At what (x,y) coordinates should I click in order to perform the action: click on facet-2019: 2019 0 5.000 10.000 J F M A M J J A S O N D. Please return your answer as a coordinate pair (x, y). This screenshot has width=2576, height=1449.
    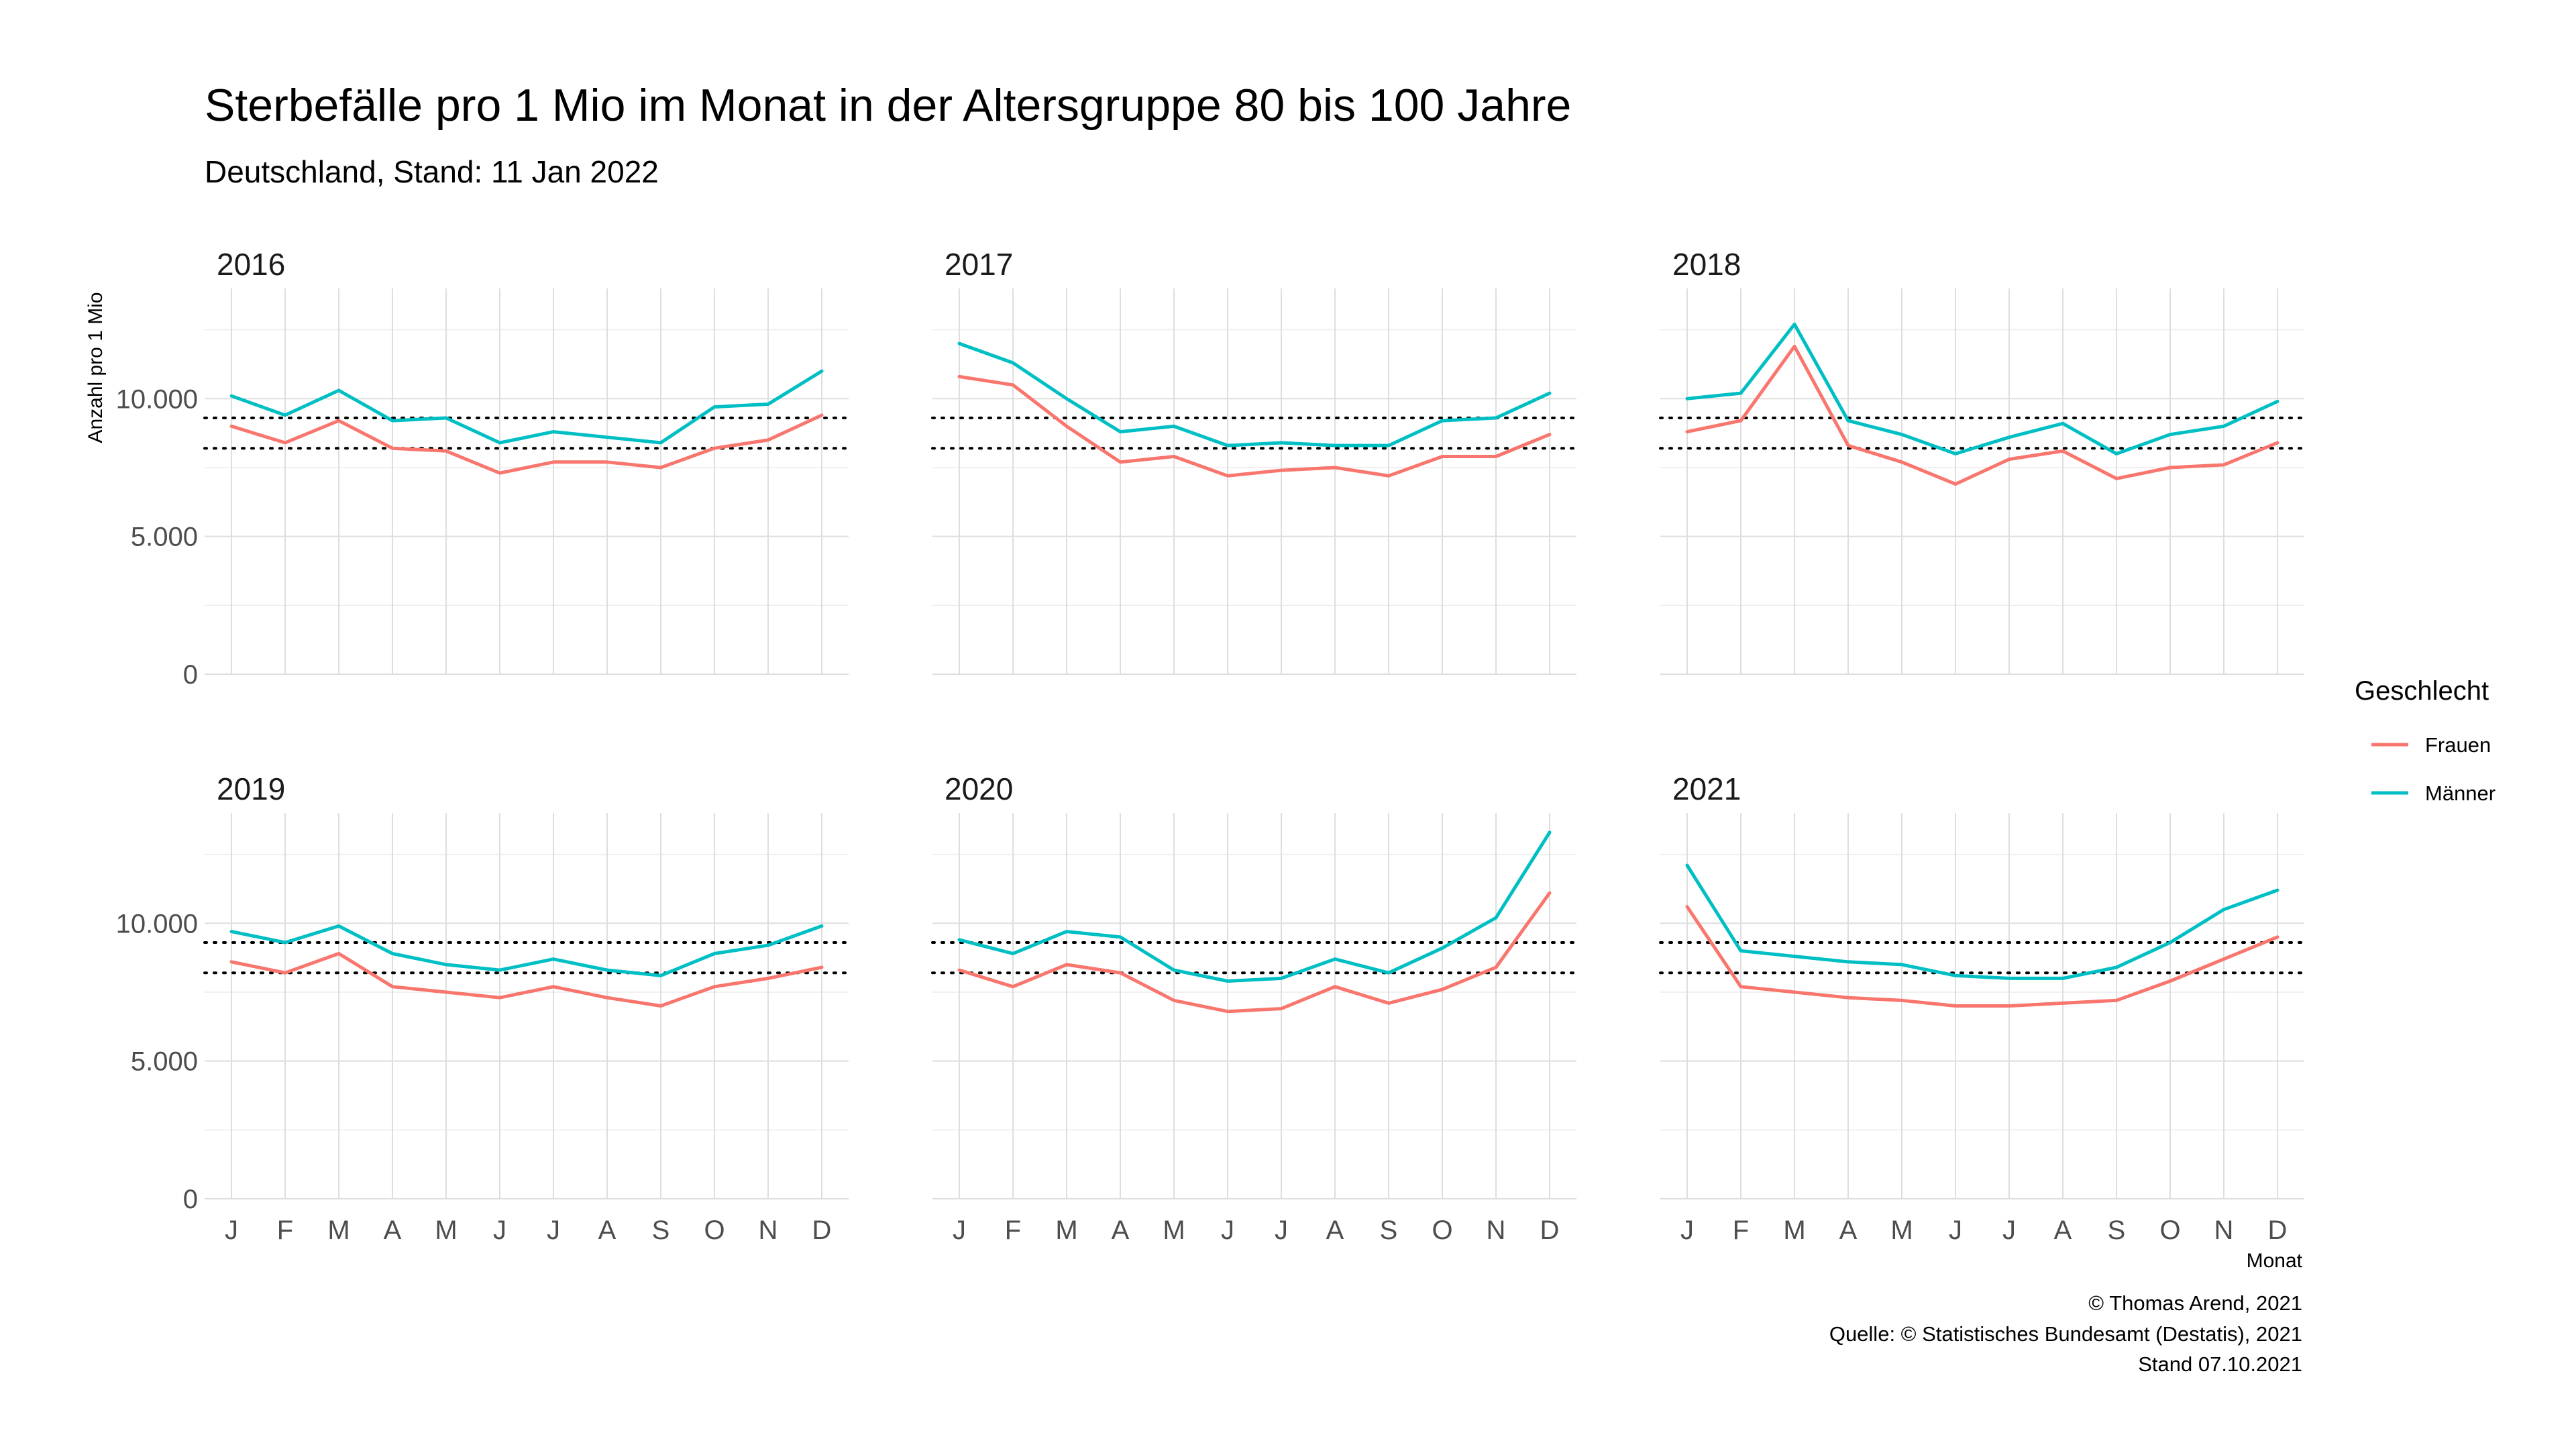
    Looking at the image, I should click on (483, 1008).